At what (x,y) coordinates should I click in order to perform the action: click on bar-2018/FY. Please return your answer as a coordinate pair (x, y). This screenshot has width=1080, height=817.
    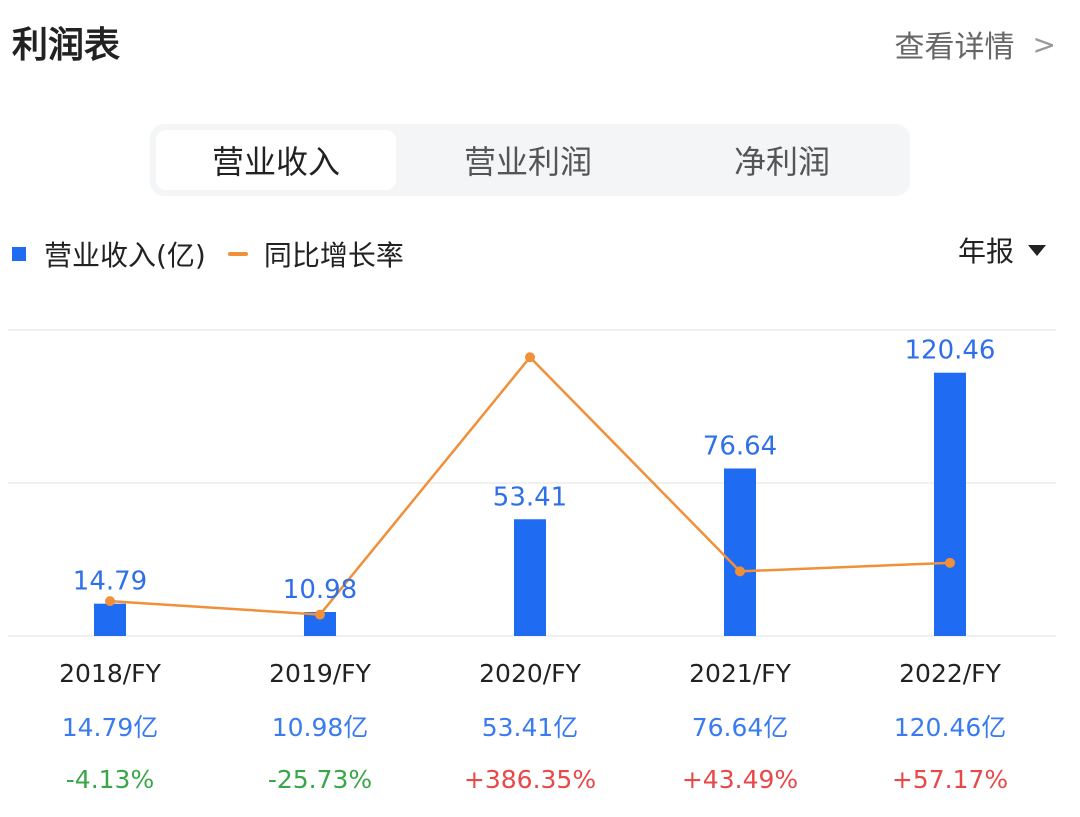
    Looking at the image, I should click on (110, 619).